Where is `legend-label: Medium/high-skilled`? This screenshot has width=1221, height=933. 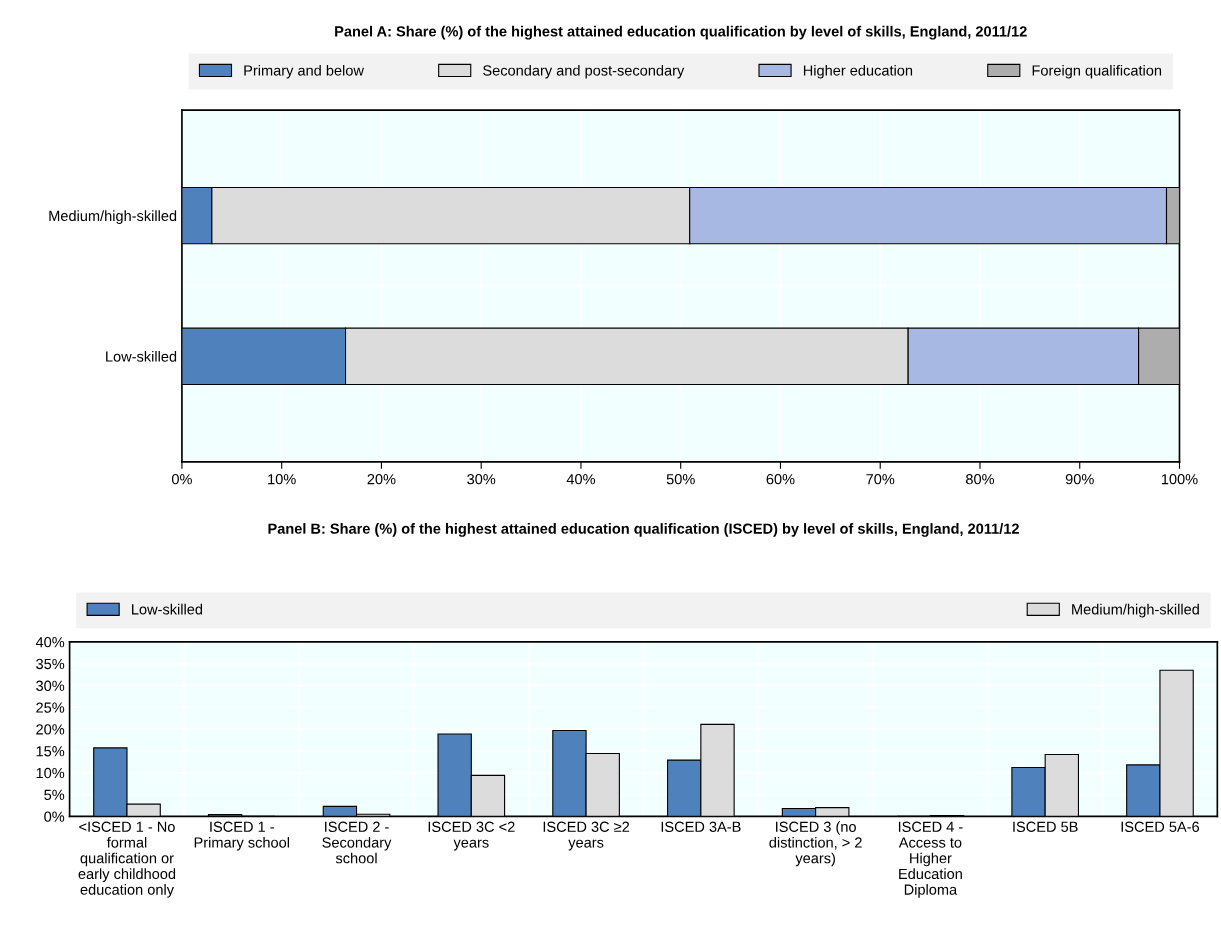
legend-label: Medium/high-skilled is located at coordinates (1135, 610).